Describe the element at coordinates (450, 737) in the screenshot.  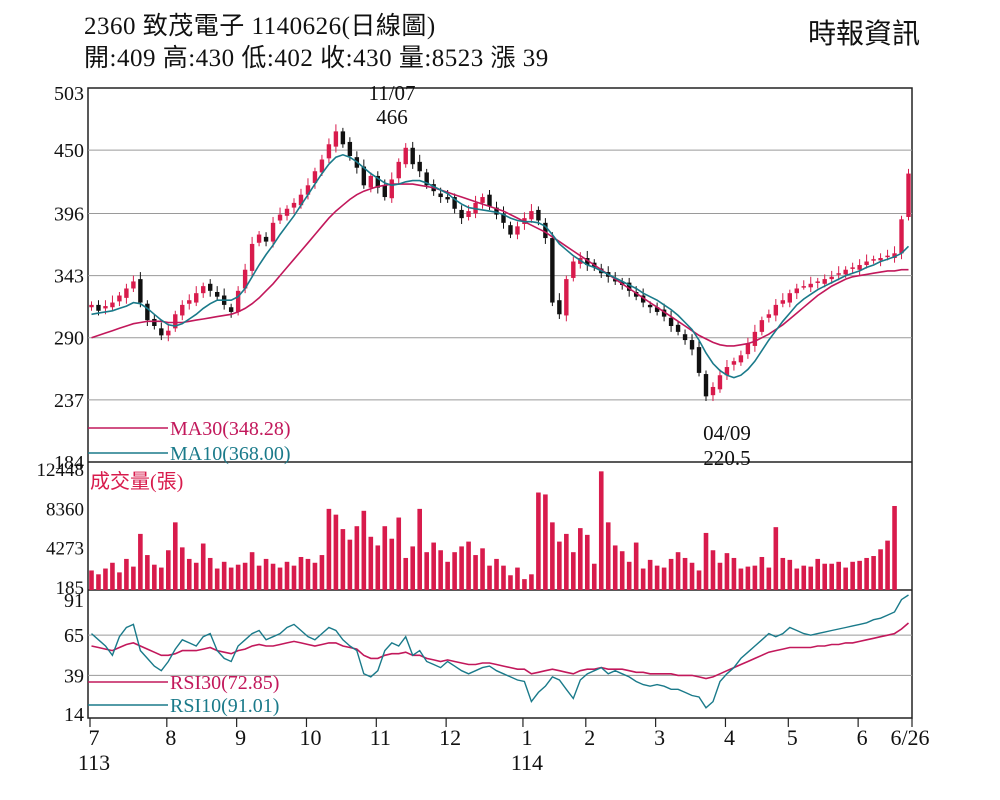
I see `x-month-label: 12` at that location.